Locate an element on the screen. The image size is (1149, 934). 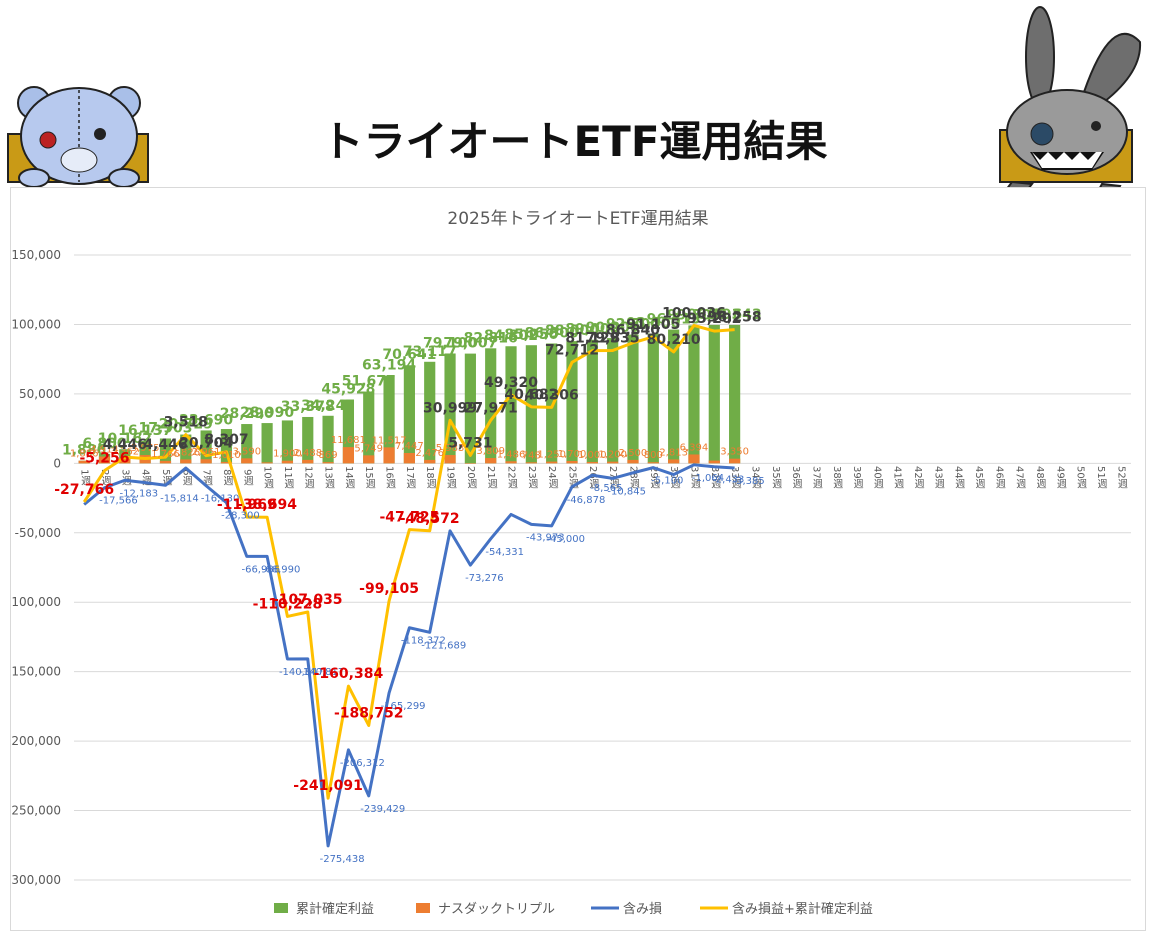
data-label: 2,826 is located at coordinates (185, 452).